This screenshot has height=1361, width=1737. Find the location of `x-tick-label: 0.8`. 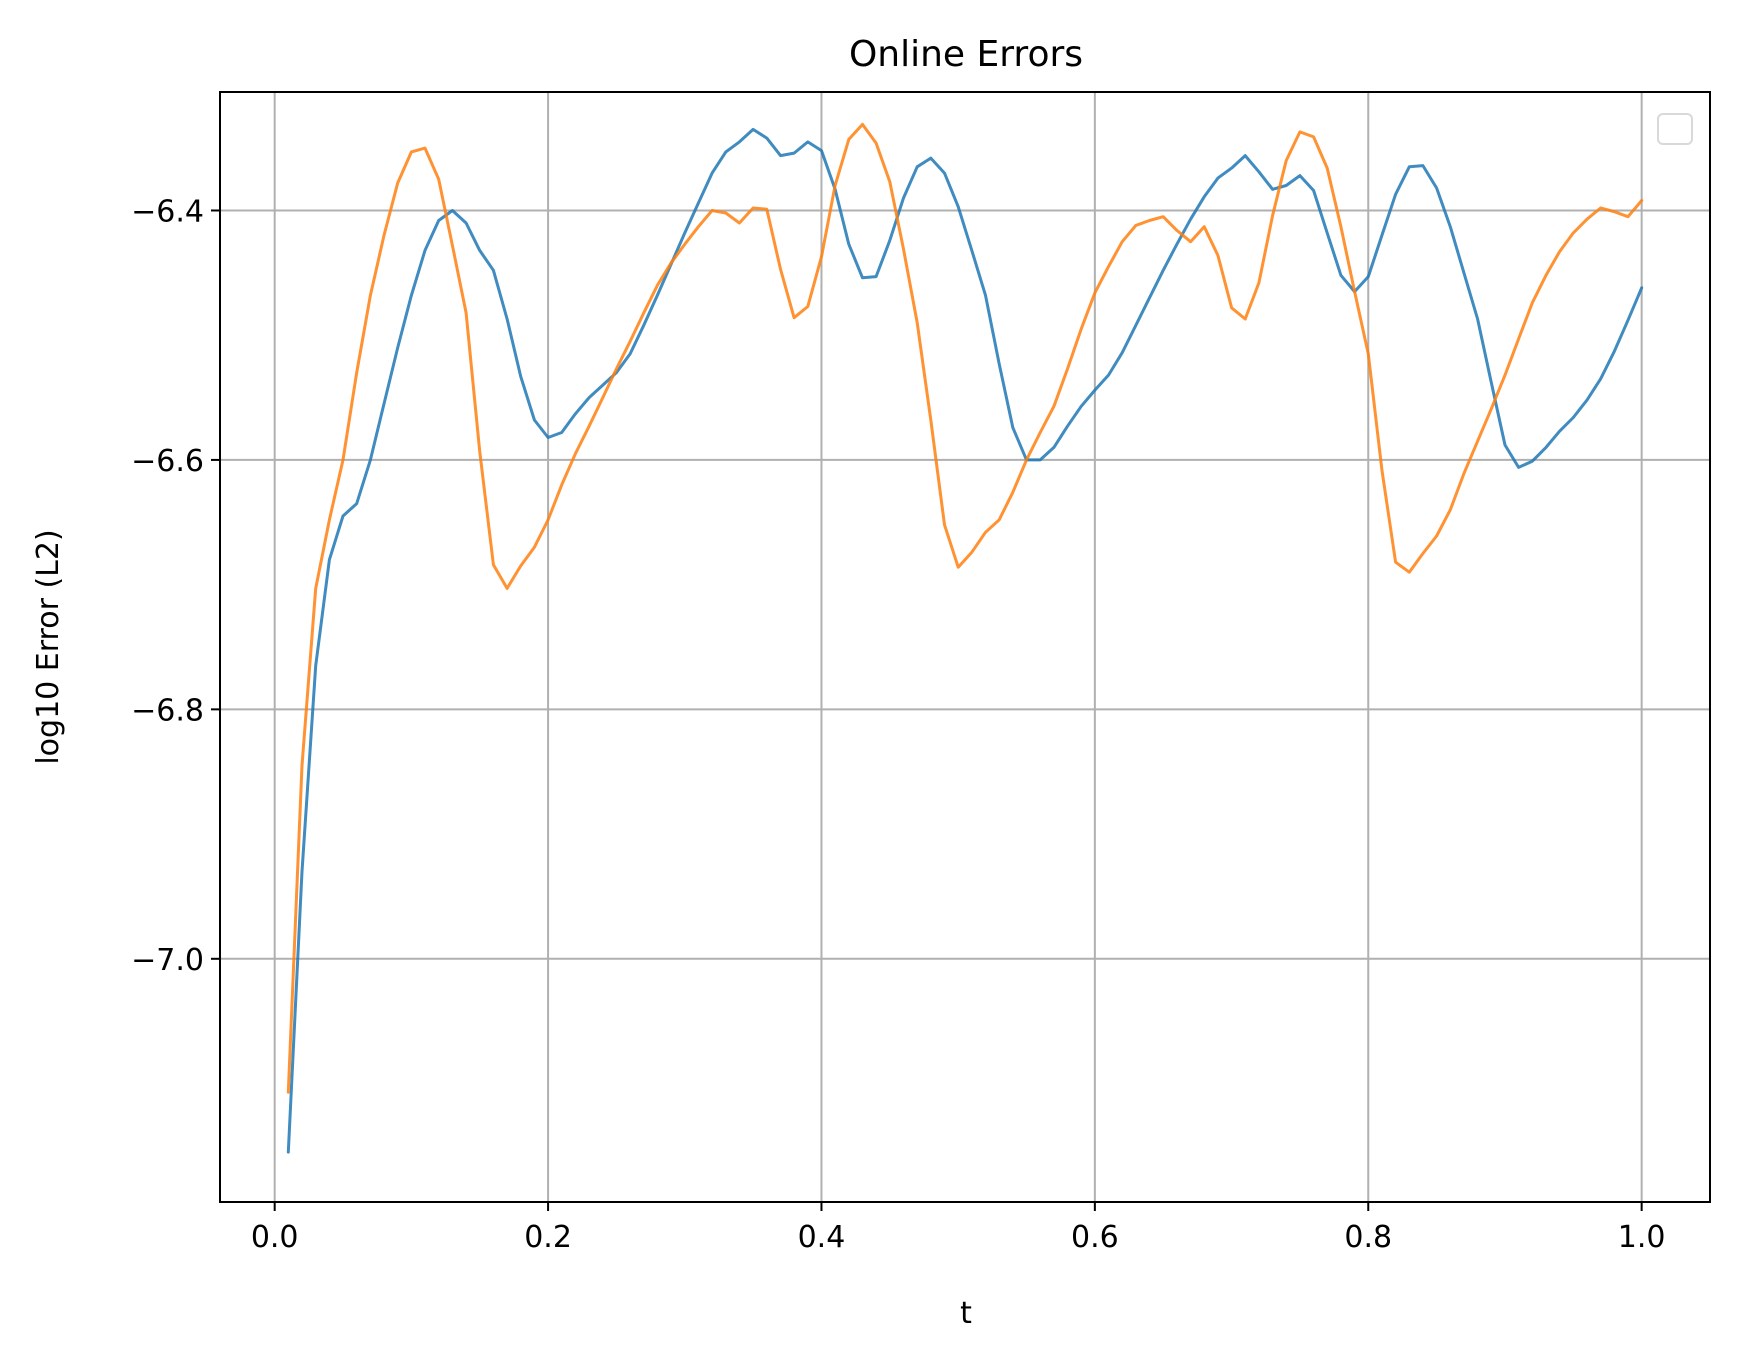

x-tick-label: 0.8 is located at coordinates (1368, 1237).